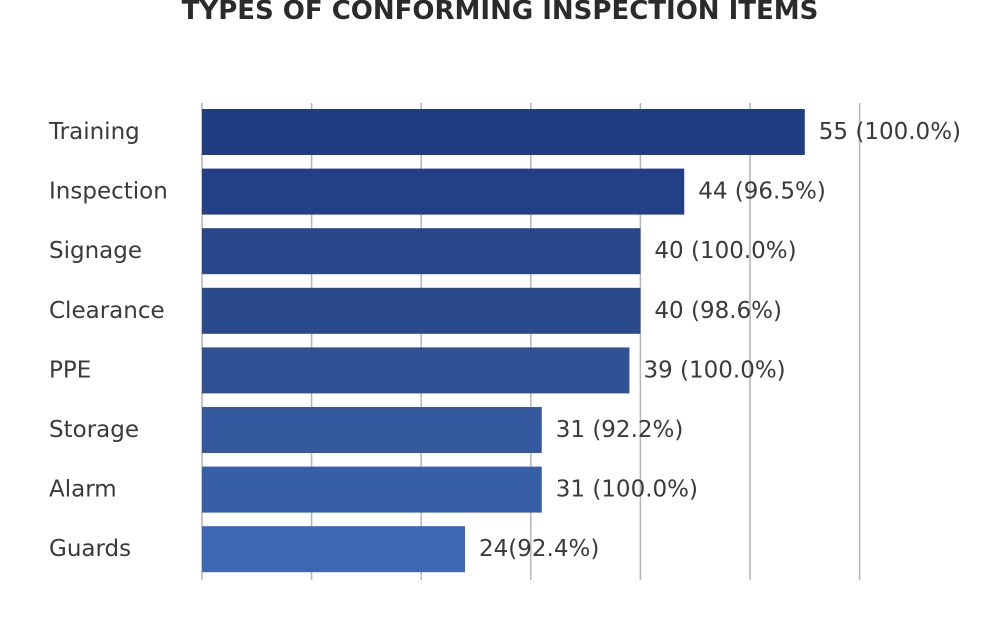  What do you see at coordinates (421, 251) in the screenshot?
I see `bar-signage` at bounding box center [421, 251].